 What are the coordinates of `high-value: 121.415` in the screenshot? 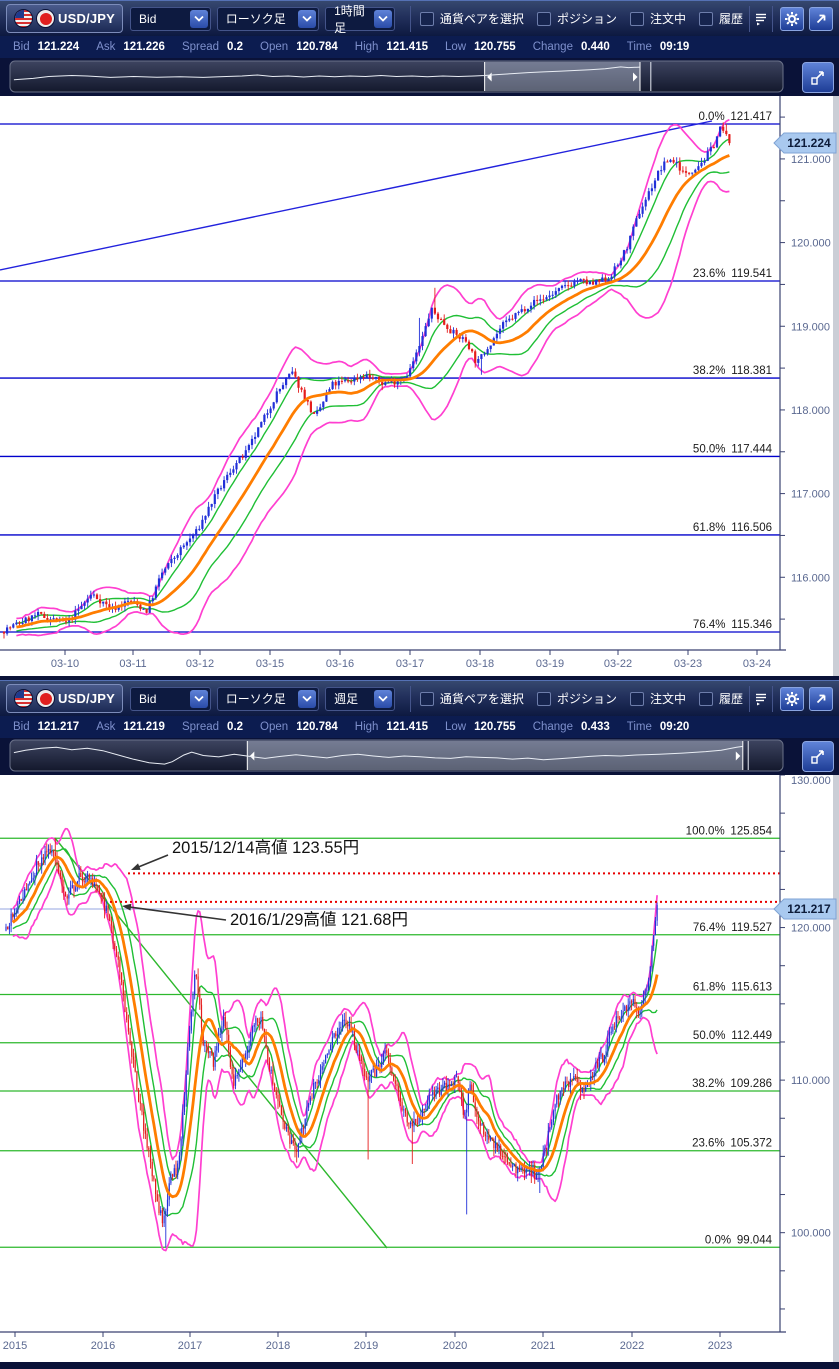 It's located at (407, 727).